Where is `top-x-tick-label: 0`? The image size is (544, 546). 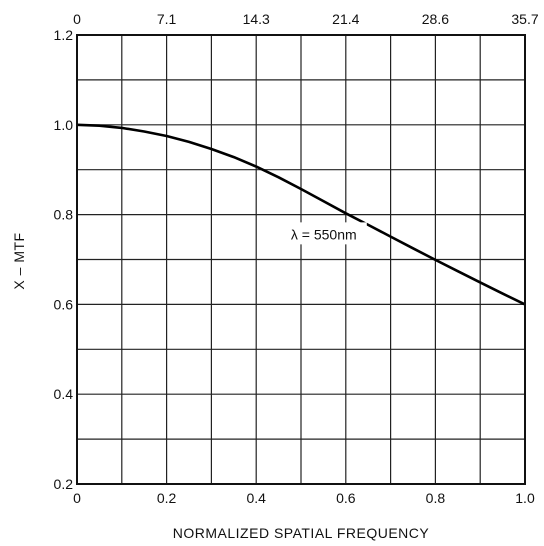 top-x-tick-label: 0 is located at coordinates (77, 19).